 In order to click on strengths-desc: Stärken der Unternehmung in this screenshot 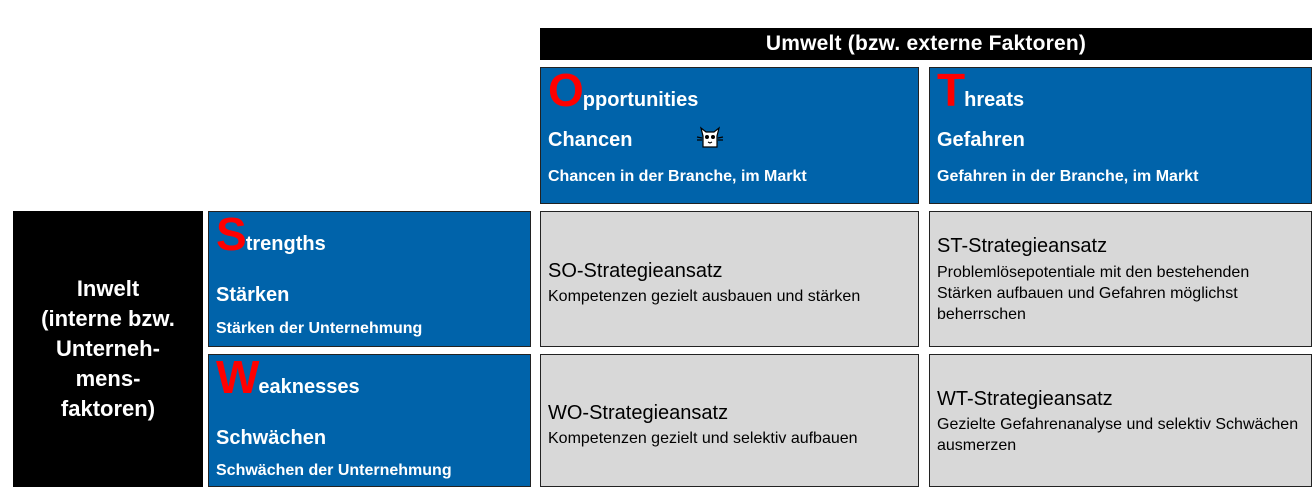, I will do `click(319, 328)`.